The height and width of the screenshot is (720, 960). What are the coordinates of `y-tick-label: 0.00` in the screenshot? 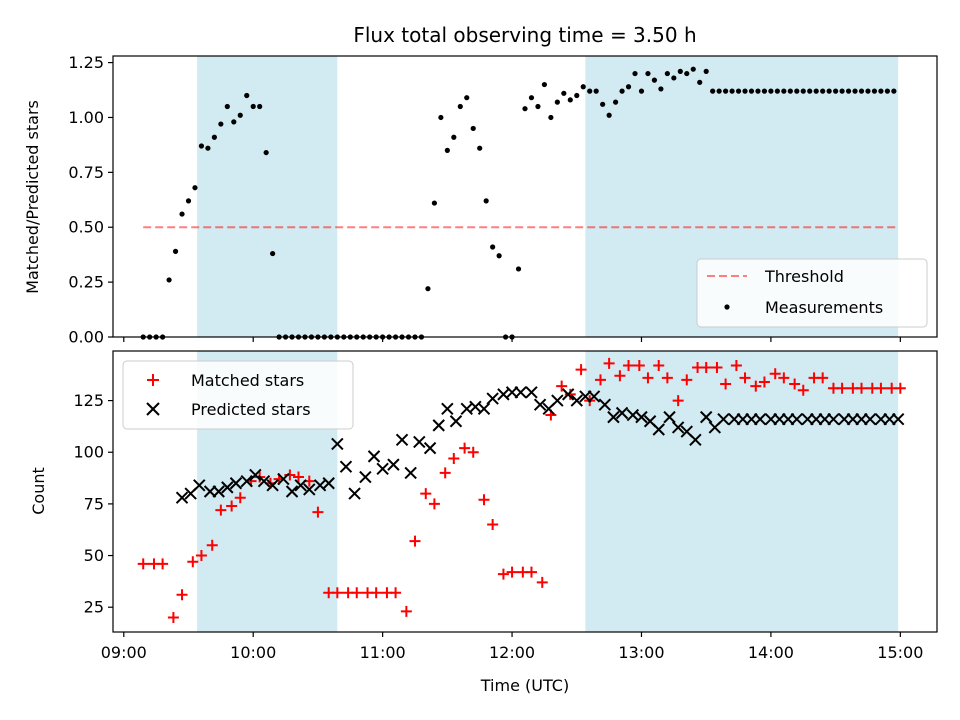 It's located at (86, 337).